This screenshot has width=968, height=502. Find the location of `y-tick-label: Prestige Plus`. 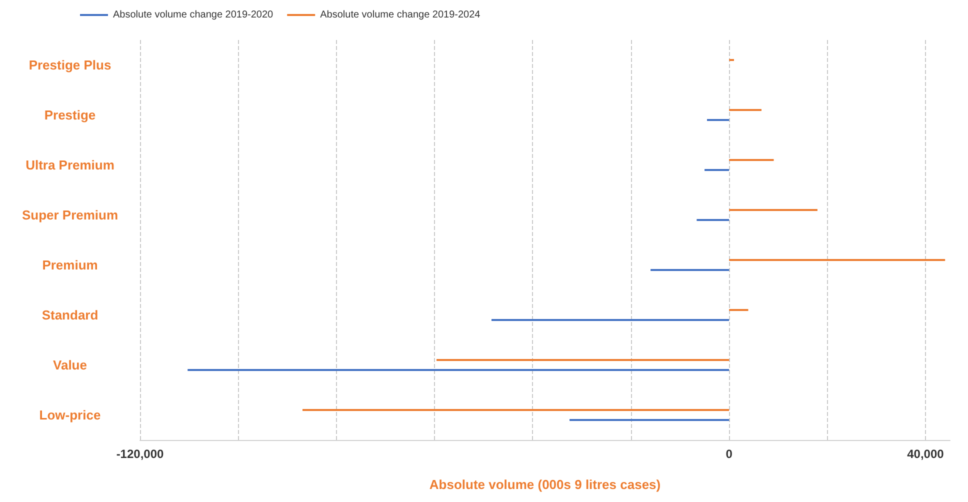

y-tick-label: Prestige Plus is located at coordinates (70, 65).